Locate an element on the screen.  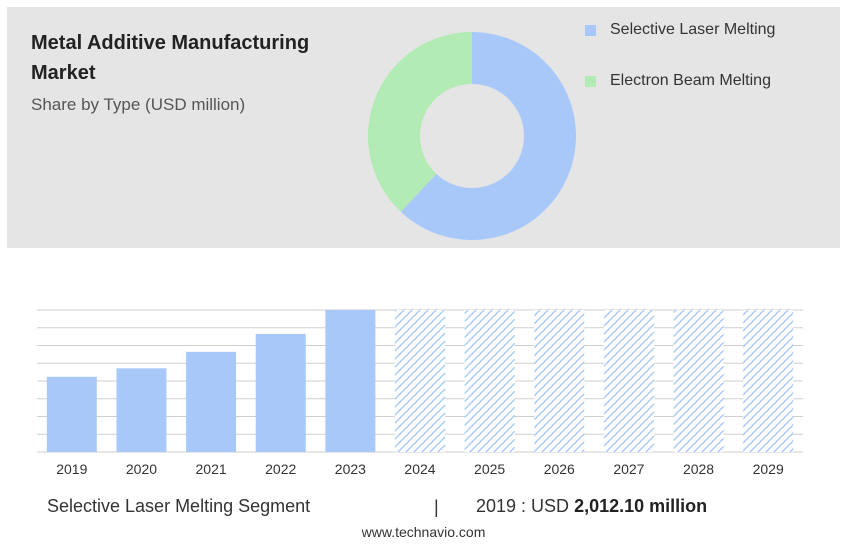
footer-value-prefix: 2019 : USD is located at coordinates (523, 506).